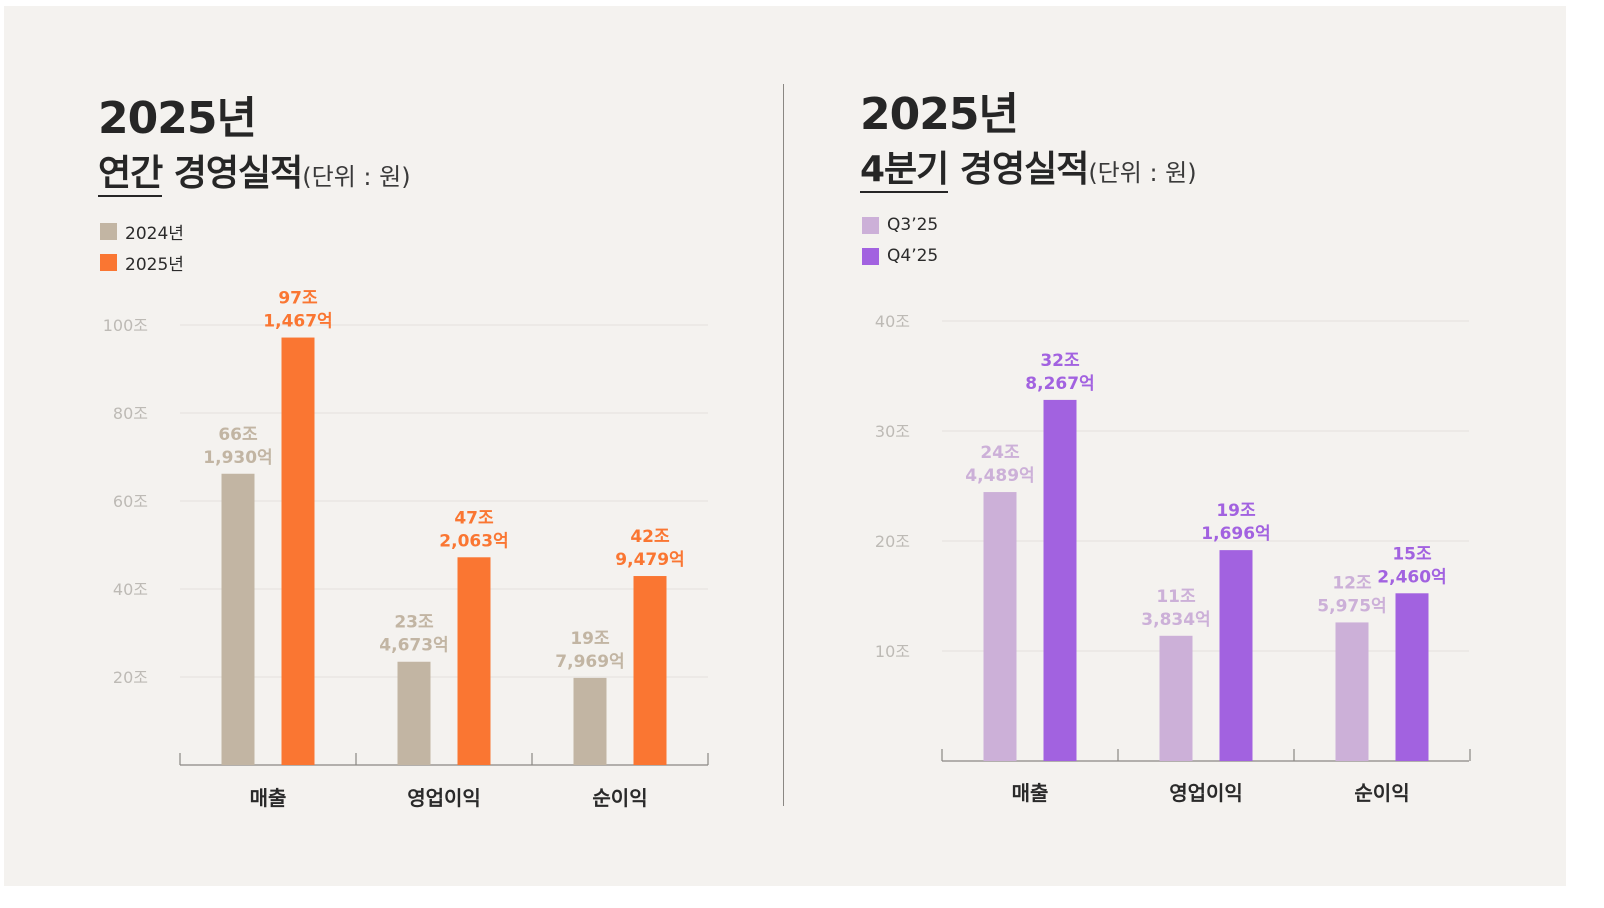 The width and height of the screenshot is (1604, 908). What do you see at coordinates (130, 677) in the screenshot?
I see `annual-ytick-label: 20조` at bounding box center [130, 677].